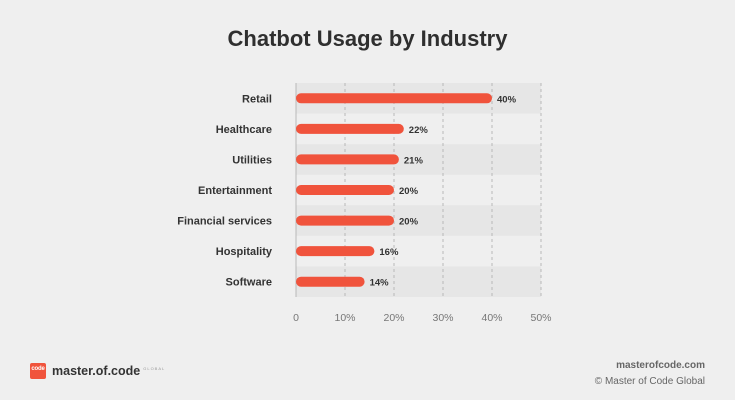  I want to click on value-label: 14%, so click(380, 283).